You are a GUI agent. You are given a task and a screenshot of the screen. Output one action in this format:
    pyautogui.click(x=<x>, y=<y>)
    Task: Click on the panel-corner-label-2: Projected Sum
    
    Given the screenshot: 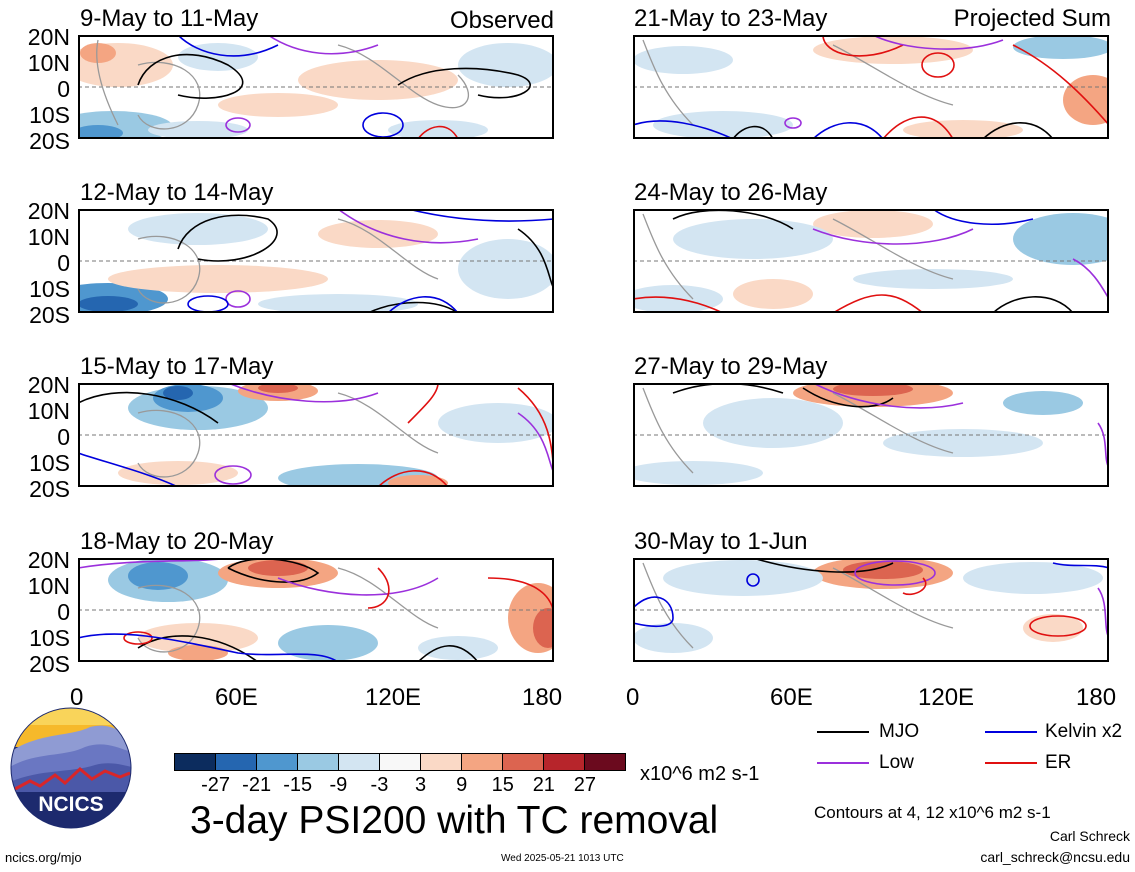 What is the action you would take?
    pyautogui.click(x=1032, y=18)
    